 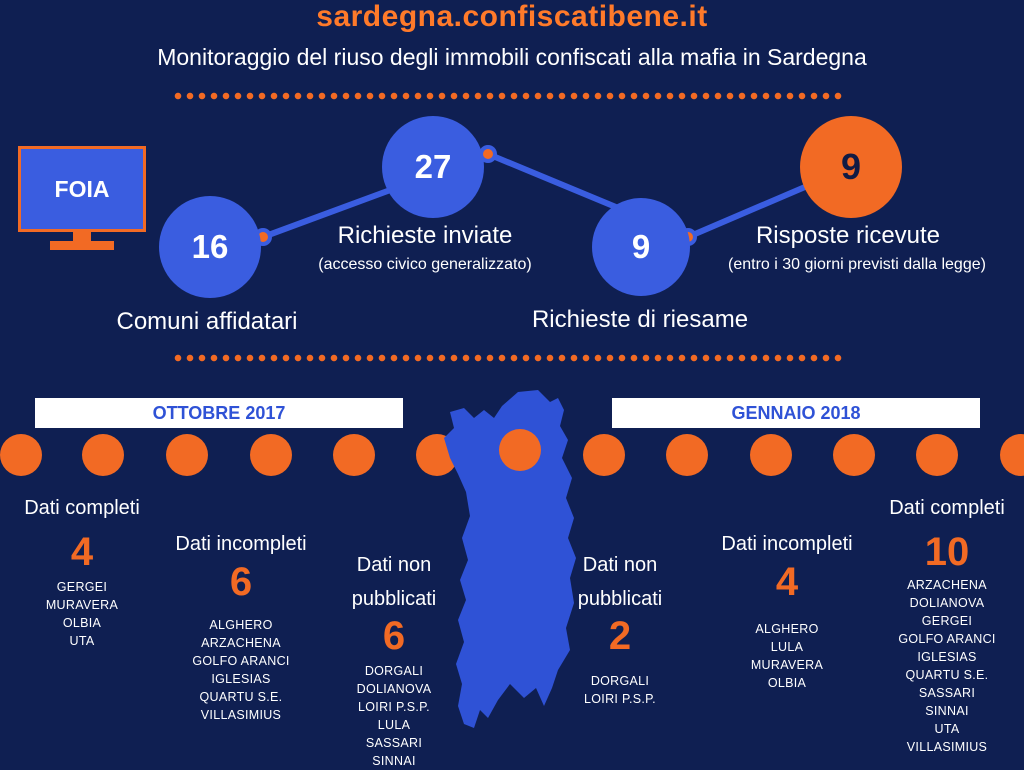 I want to click on stat-riesame-value: 9, so click(x=641, y=246).